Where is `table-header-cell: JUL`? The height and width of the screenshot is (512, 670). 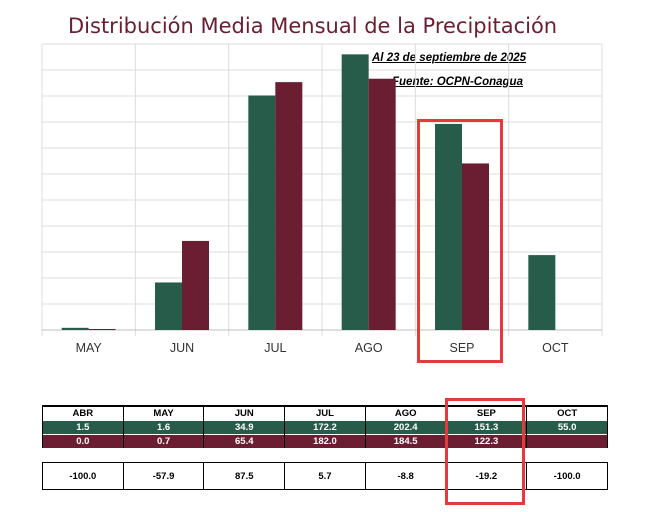
table-header-cell: JUL is located at coordinates (325, 413).